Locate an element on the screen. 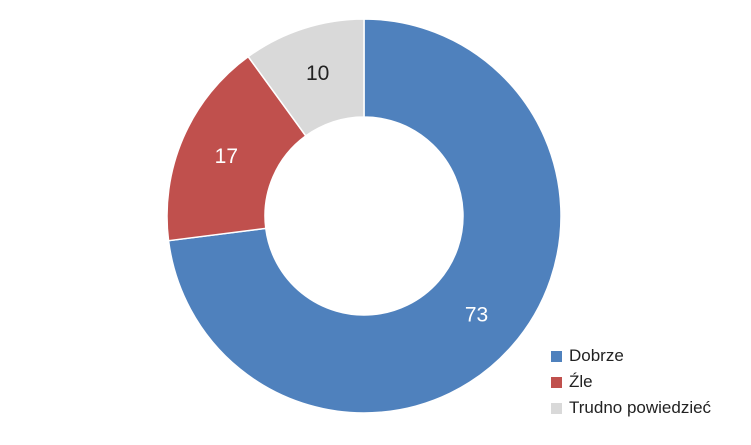  slice-trudno-powiedziec is located at coordinates (306, 77).